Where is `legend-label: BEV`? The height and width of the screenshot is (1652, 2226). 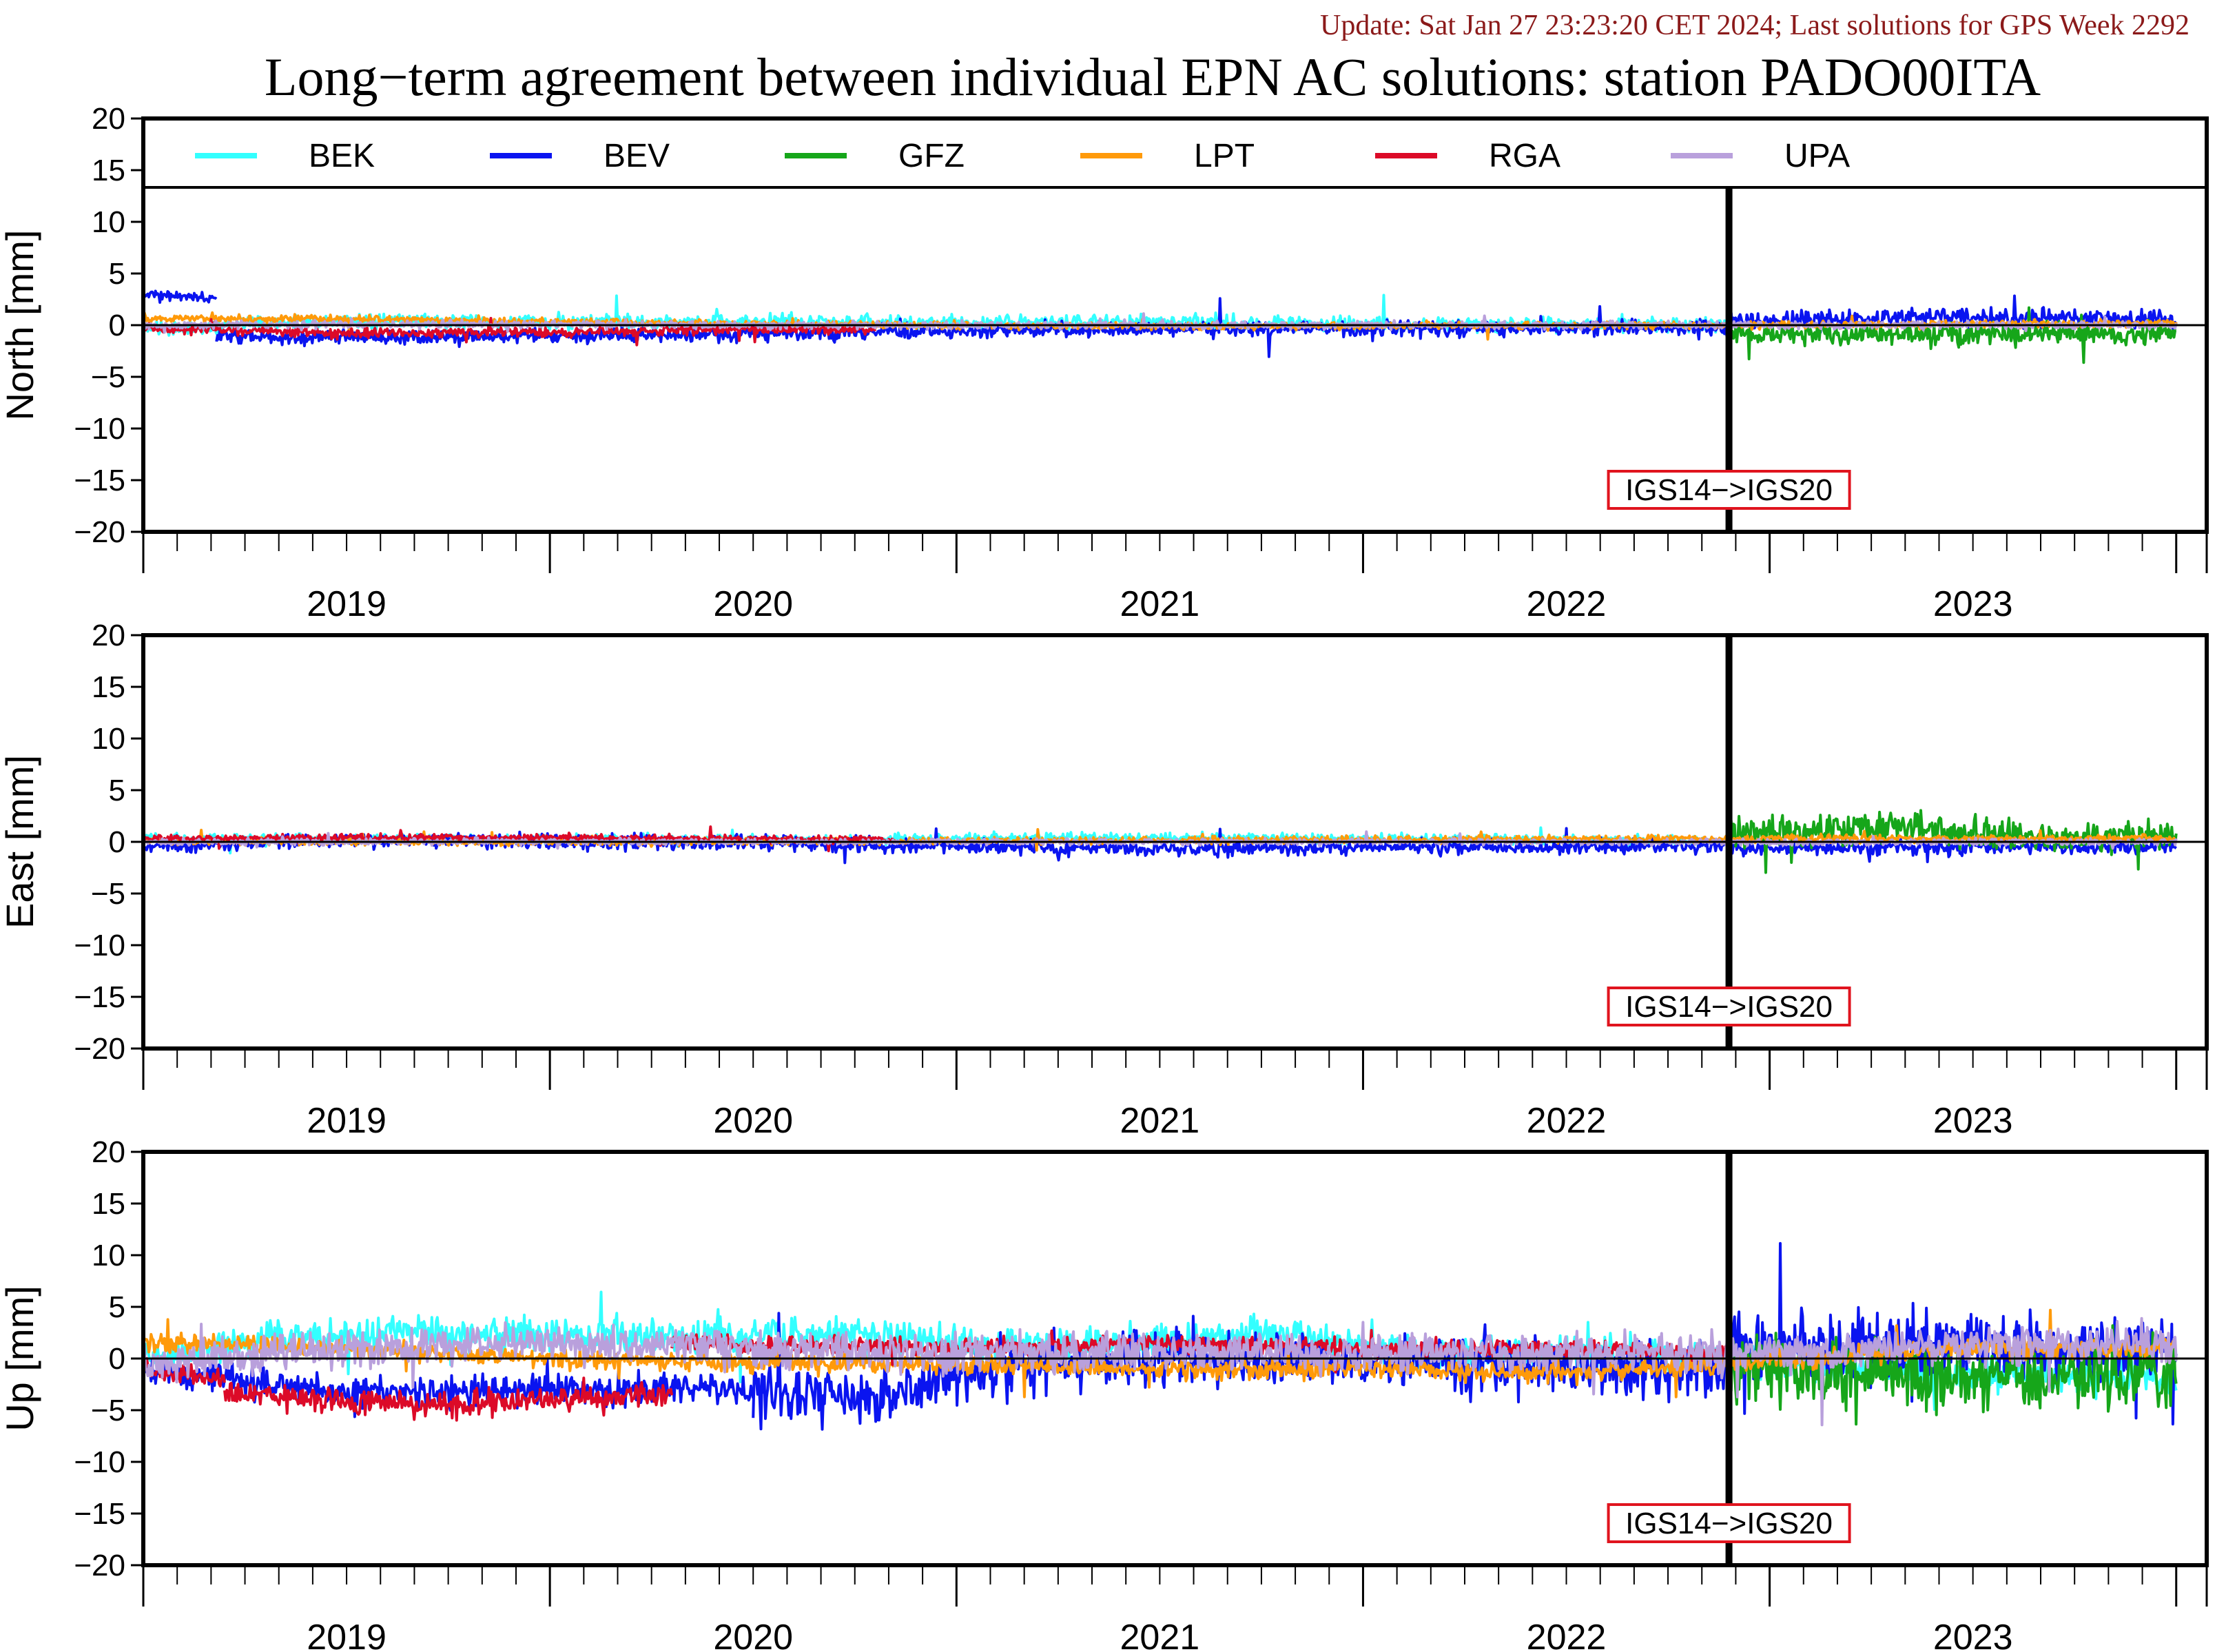
legend-label: BEV is located at coordinates (637, 156).